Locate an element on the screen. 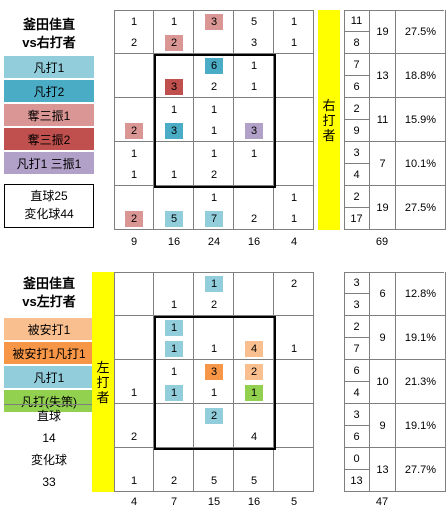 This screenshot has width=448, height=513. top-pitch-box: 直球25 変化球44 is located at coordinates (49, 206).